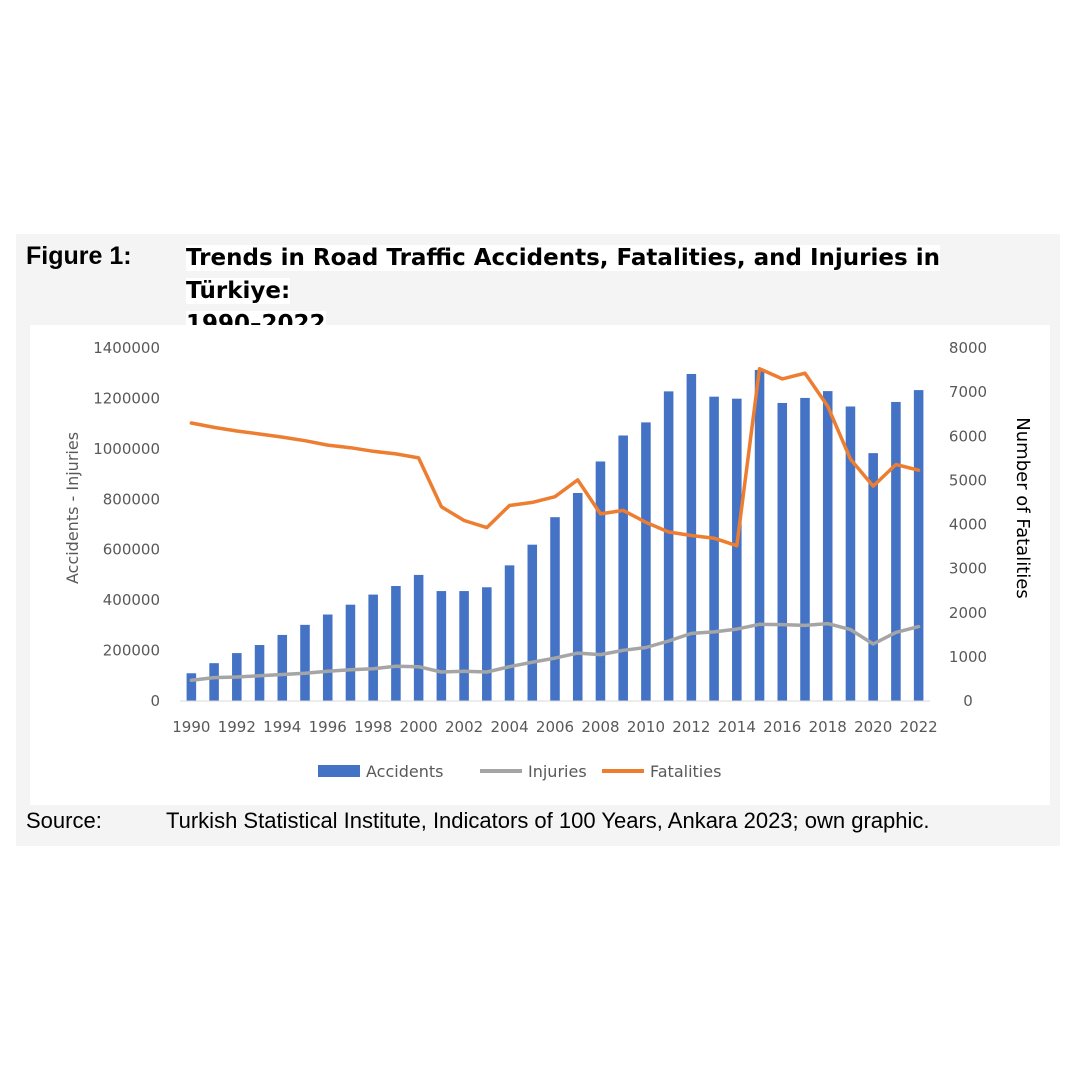  I want to click on y-tick-right: 8000, so click(968, 348).